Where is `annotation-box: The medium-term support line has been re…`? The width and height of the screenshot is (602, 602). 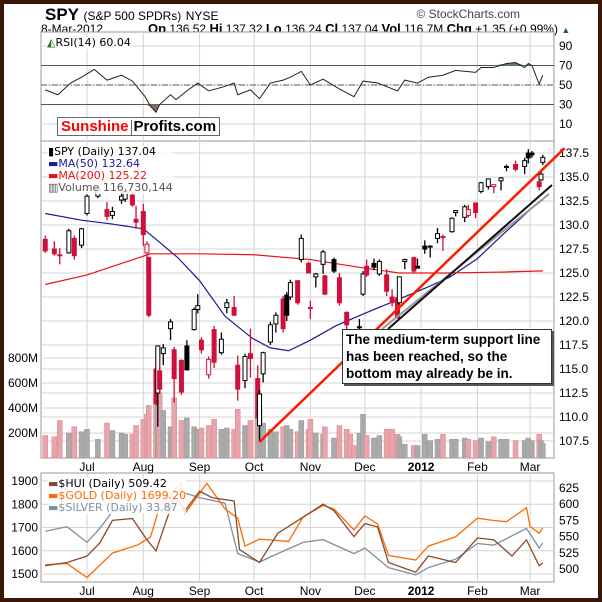
annotation-box: The medium-term support line has been re… is located at coordinates (447, 356).